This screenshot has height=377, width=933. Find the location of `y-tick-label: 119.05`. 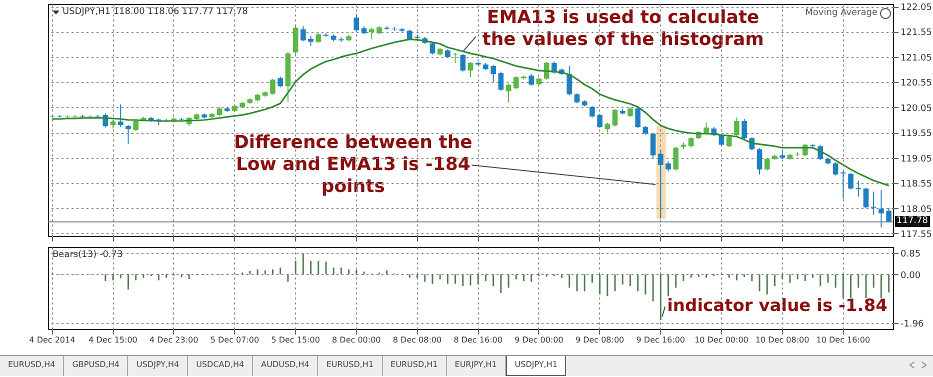

y-tick-label: 119.05 is located at coordinates (916, 159).